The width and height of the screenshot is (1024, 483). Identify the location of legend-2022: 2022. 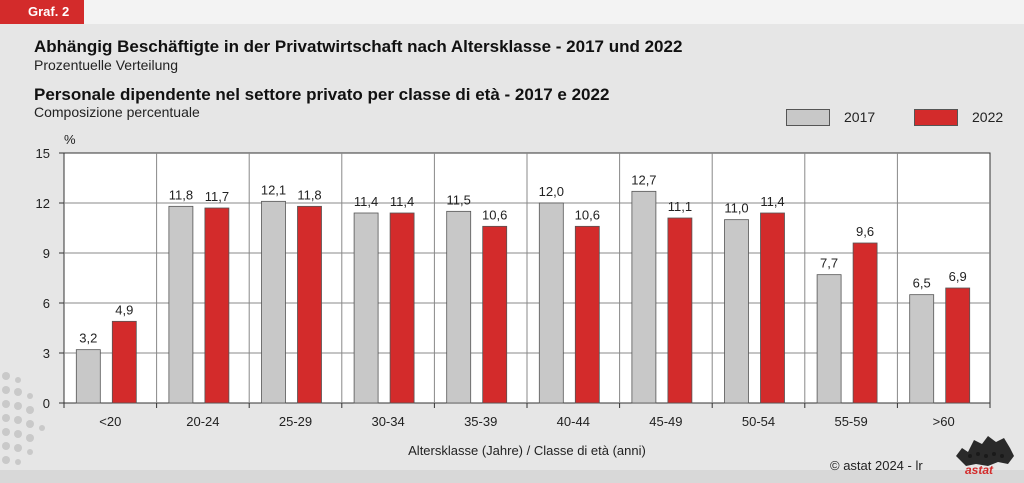
(958, 117).